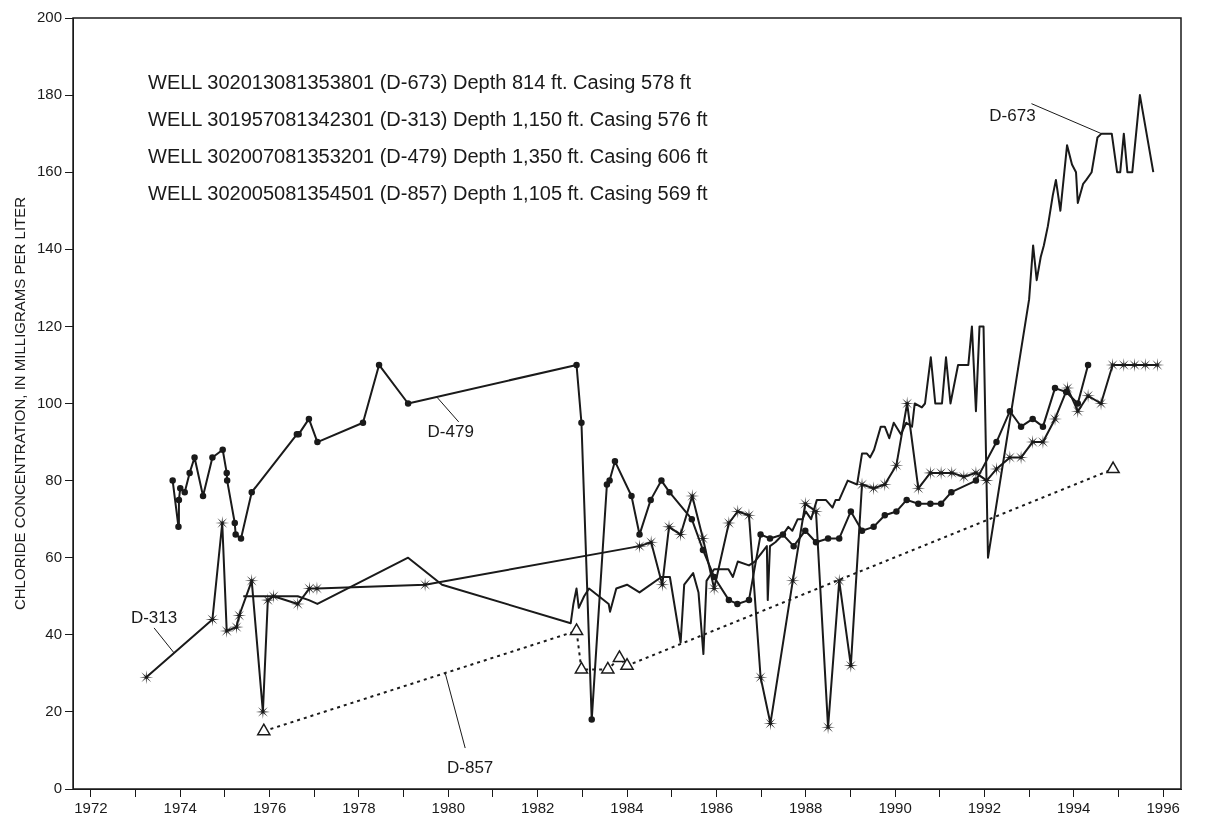 Image resolution: width=1219 pixels, height=827 pixels. Describe the element at coordinates (50, 171) in the screenshot. I see `y-tick-label: 160` at that location.